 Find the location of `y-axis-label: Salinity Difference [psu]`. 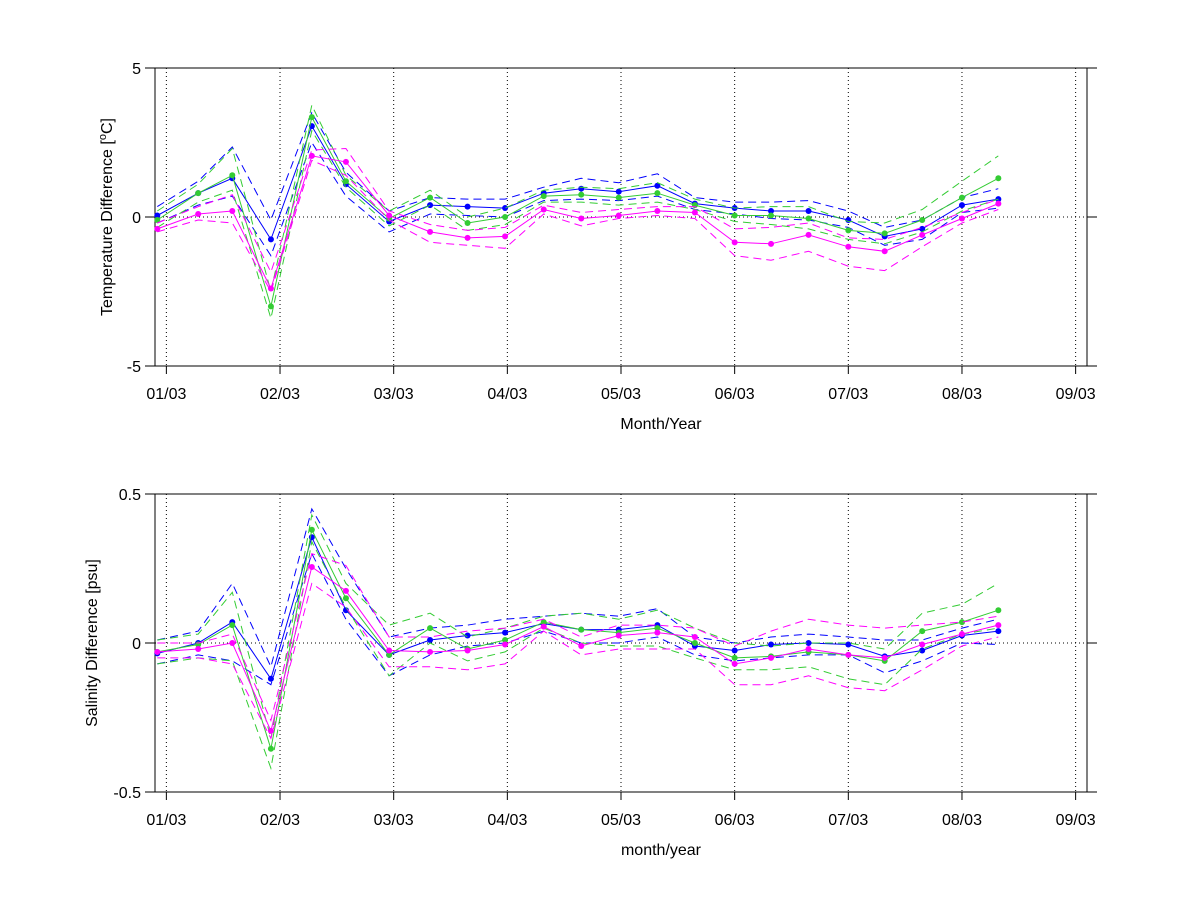

y-axis-label: Salinity Difference [psu] is located at coordinates (92, 643).